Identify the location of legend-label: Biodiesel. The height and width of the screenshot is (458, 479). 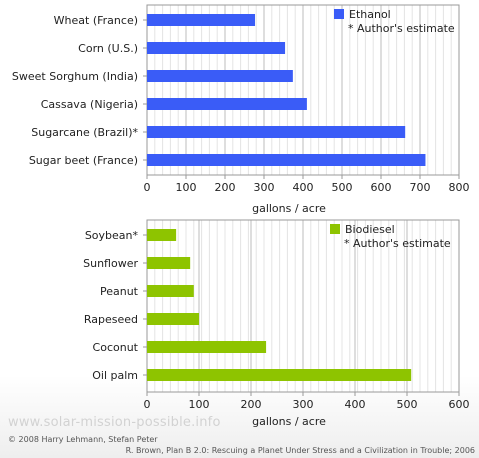
(370, 229).